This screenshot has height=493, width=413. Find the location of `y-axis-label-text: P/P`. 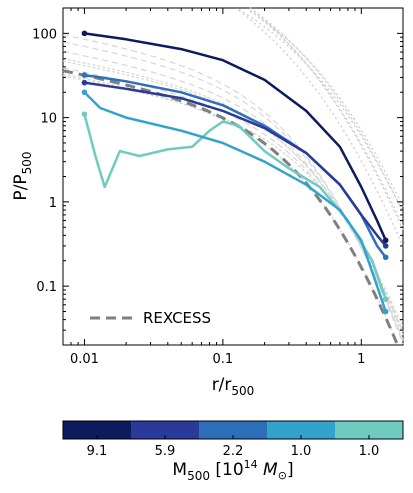

y-axis-label-text: P/P is located at coordinates (21, 187).